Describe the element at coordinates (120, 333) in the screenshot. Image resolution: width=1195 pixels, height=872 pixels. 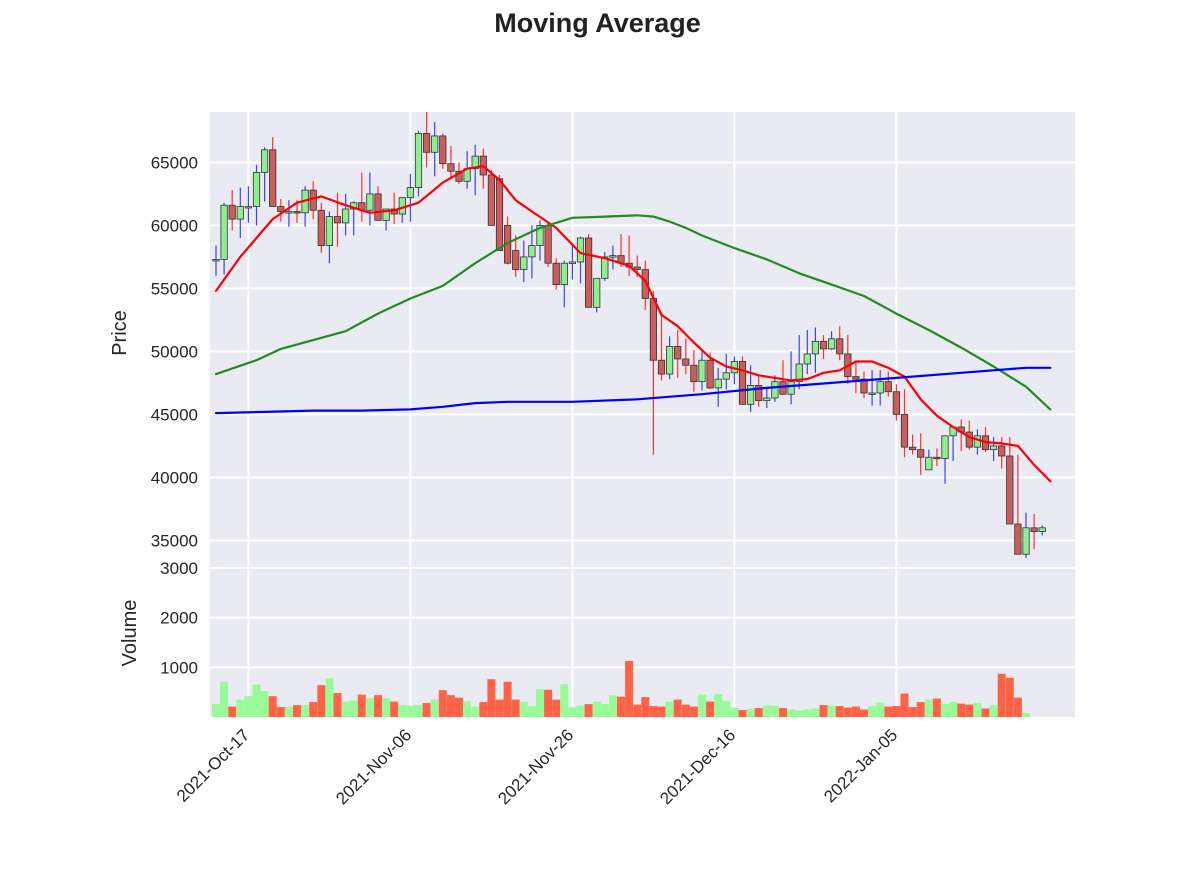
I see `price-axis-label: Price` at that location.